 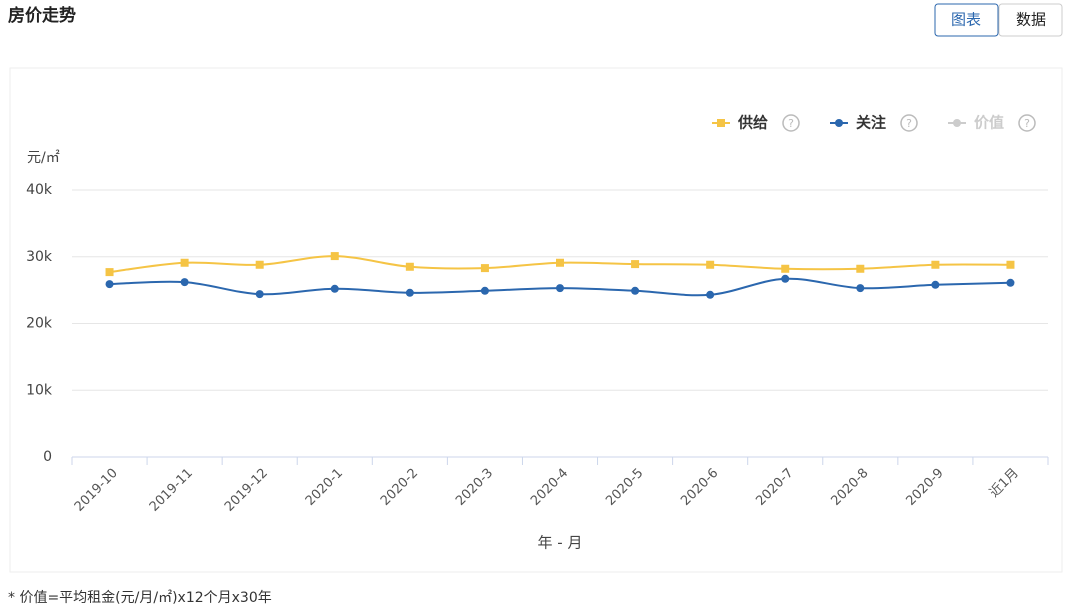 What do you see at coordinates (39, 257) in the screenshot?
I see `y-tick-label: 30k` at bounding box center [39, 257].